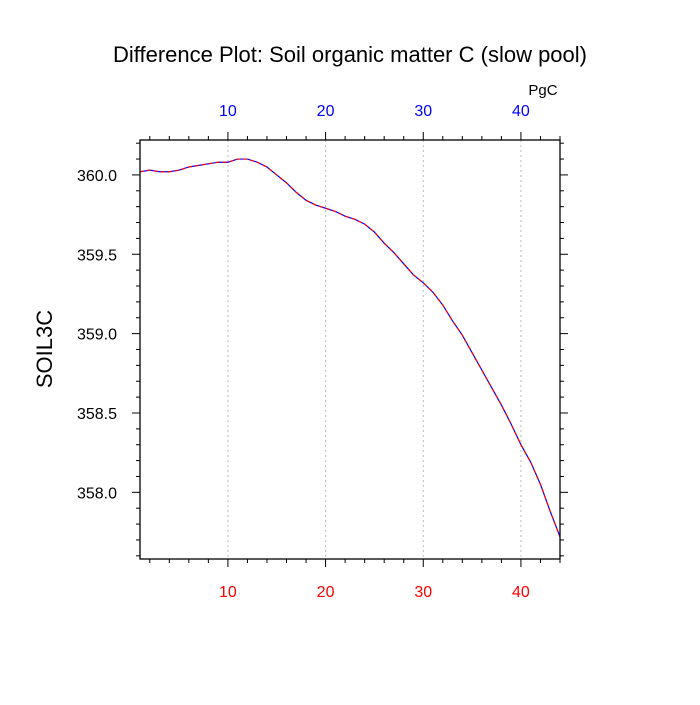 The width and height of the screenshot is (700, 705). What do you see at coordinates (423, 111) in the screenshot?
I see `x-tick-label-top: 30` at bounding box center [423, 111].